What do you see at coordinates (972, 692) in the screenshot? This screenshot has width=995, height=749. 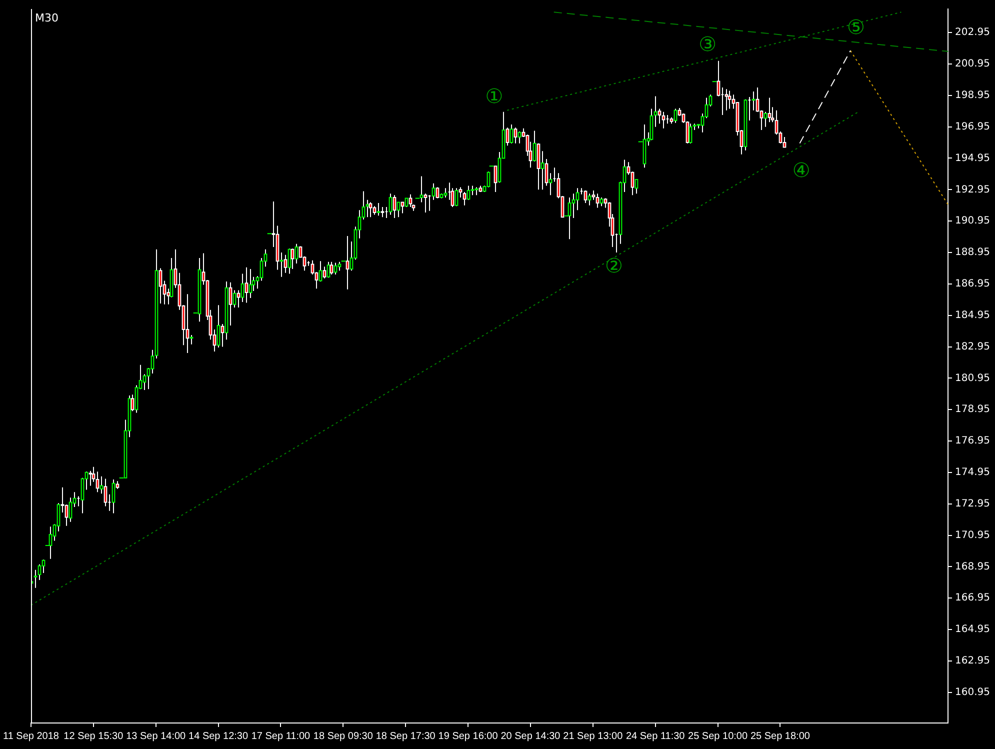 I see `y-tick-label: 160.95` at bounding box center [972, 692].